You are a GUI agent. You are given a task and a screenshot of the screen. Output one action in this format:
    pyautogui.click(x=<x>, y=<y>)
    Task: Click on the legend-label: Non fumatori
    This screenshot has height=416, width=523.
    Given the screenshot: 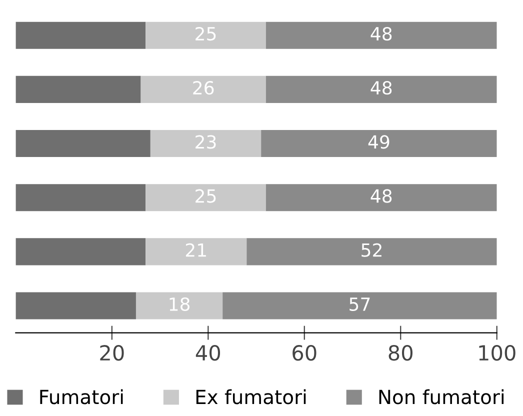 What is the action you would take?
    pyautogui.click(x=441, y=396)
    